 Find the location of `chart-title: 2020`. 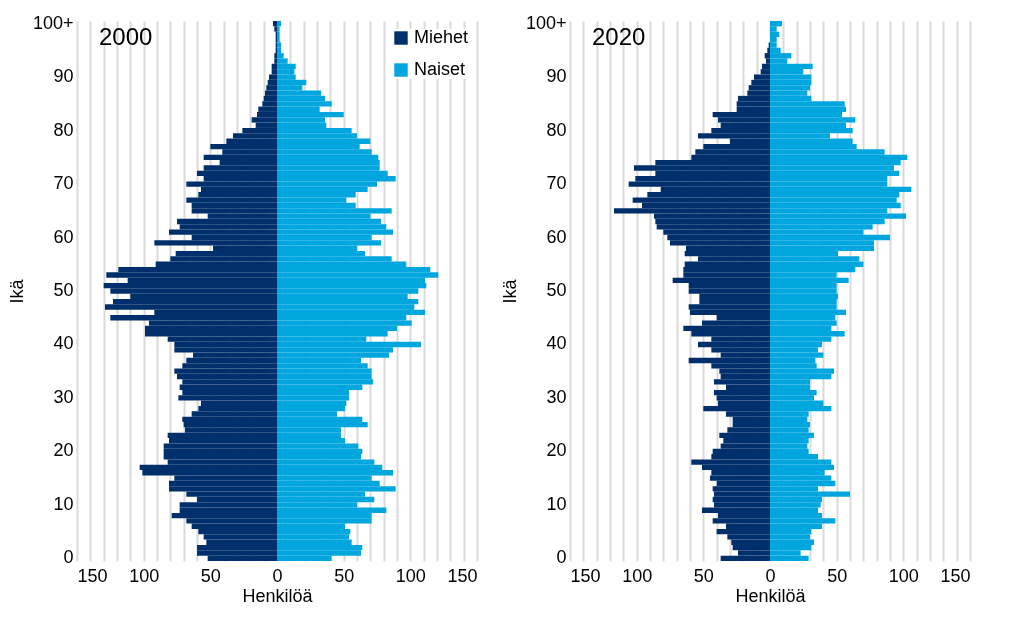

chart-title: 2020 is located at coordinates (619, 37).